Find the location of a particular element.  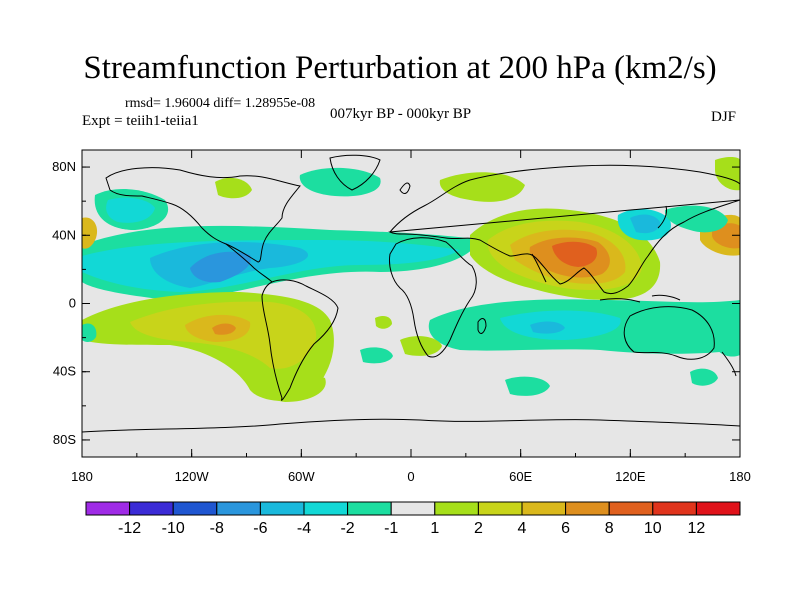

x-tick-label: 120W is located at coordinates (192, 476).